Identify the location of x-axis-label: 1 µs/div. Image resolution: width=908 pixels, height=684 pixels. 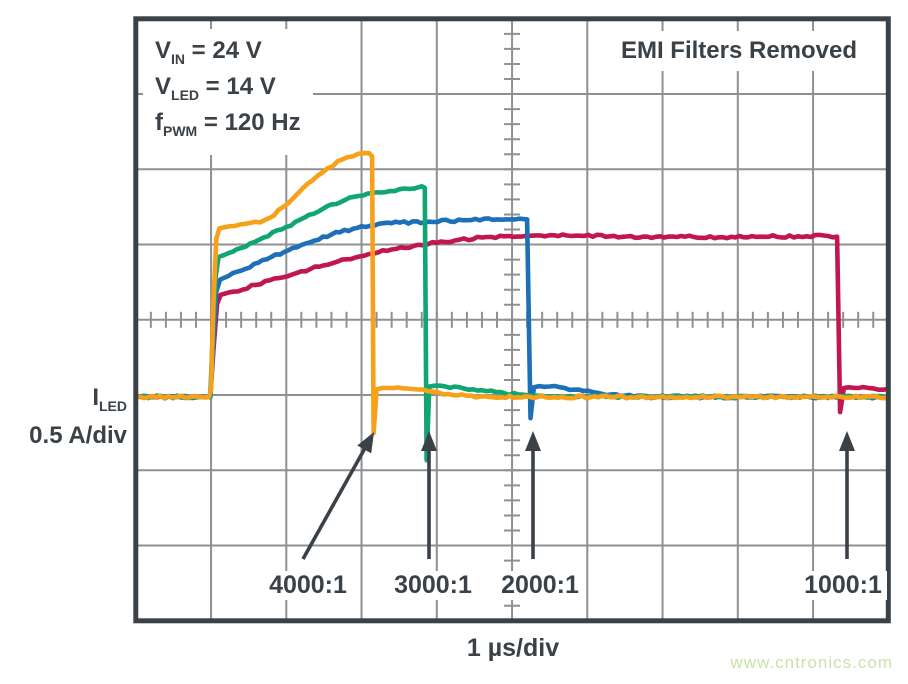
(513, 648).